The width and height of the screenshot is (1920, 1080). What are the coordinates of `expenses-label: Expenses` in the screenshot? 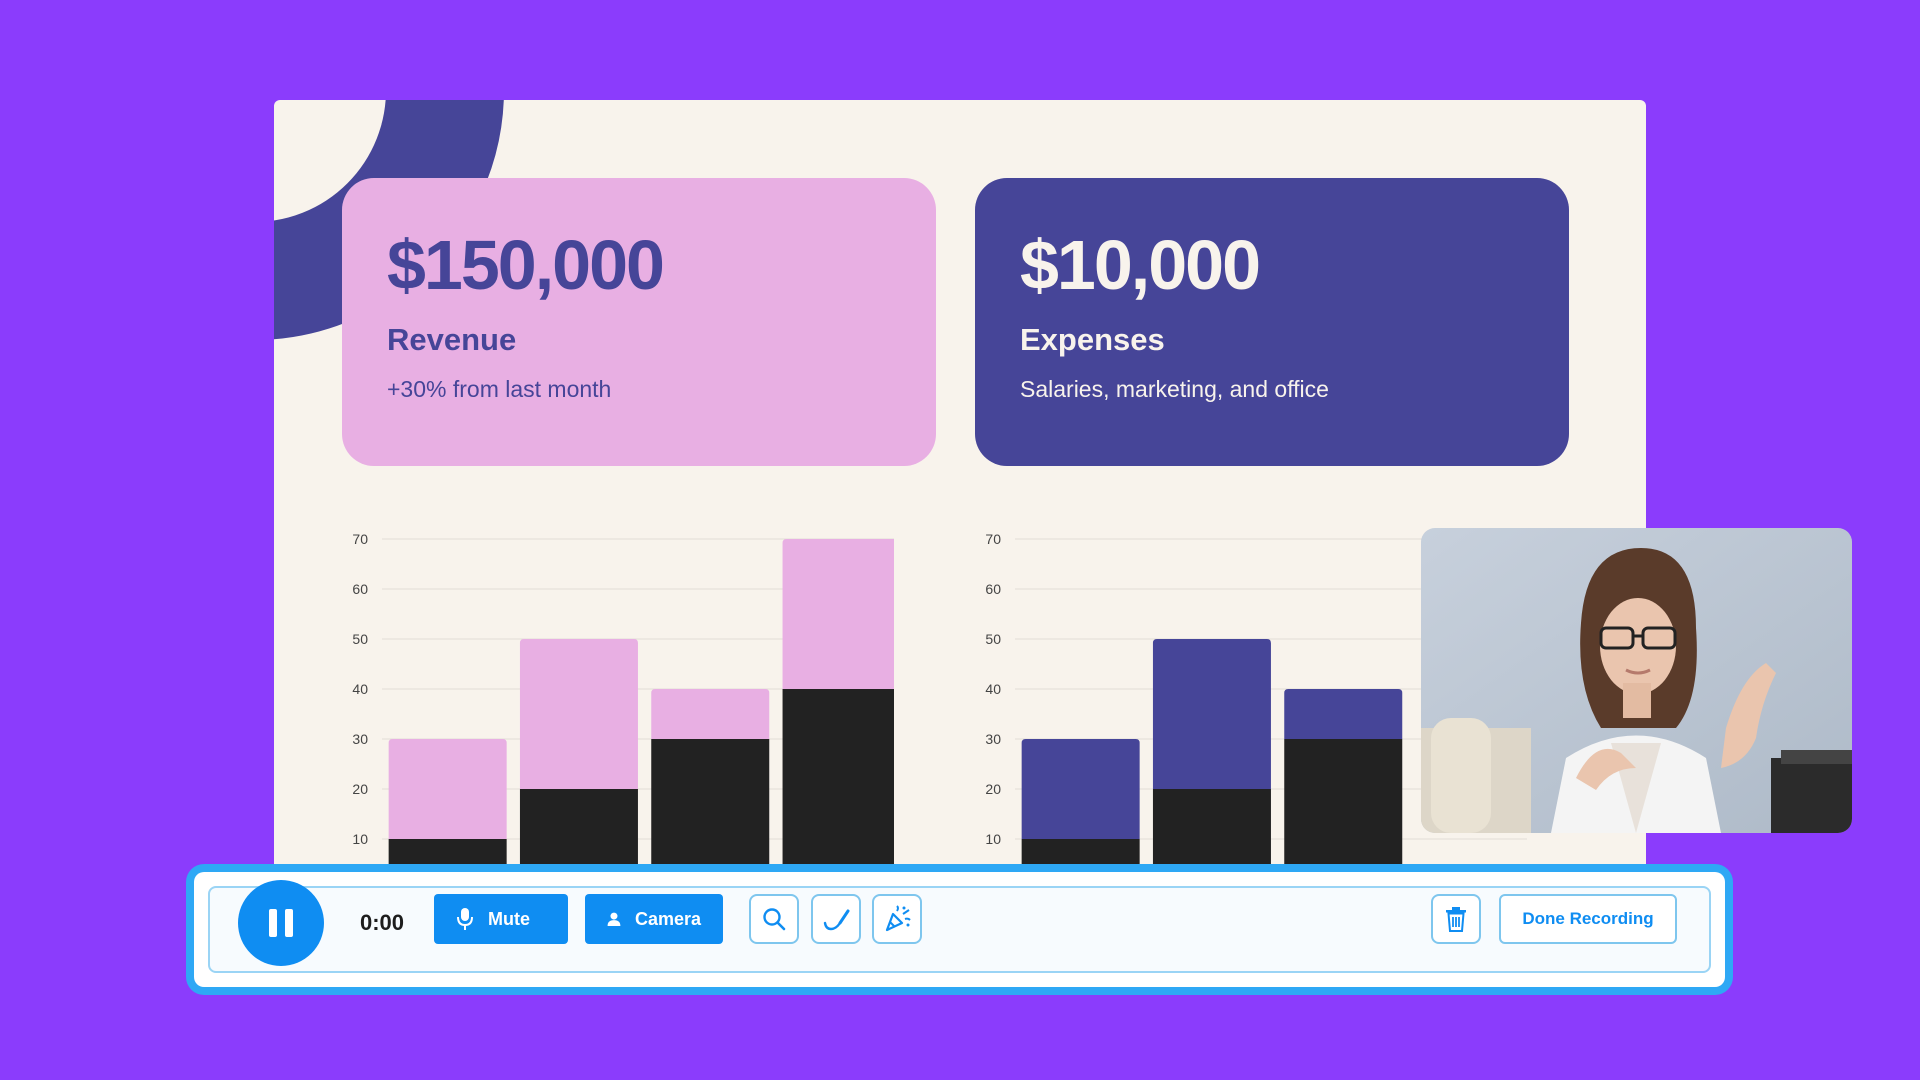 It's located at (1092, 339).